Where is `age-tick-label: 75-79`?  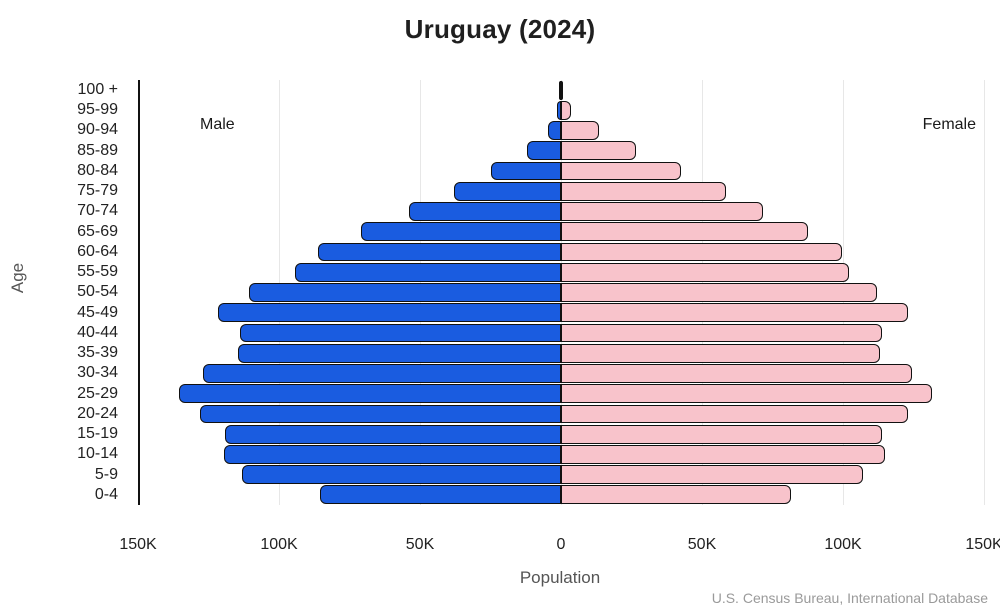 age-tick-label: 75-79 is located at coordinates (97, 191).